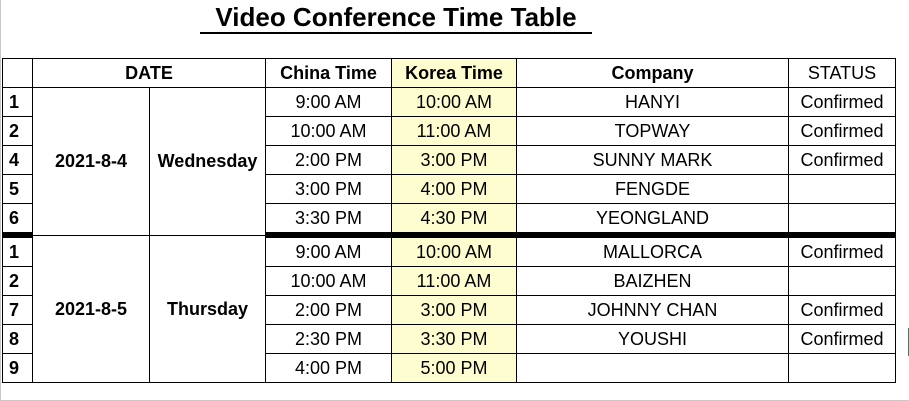 This screenshot has width=909, height=401. I want to click on row-index-cell: 8, so click(17, 339).